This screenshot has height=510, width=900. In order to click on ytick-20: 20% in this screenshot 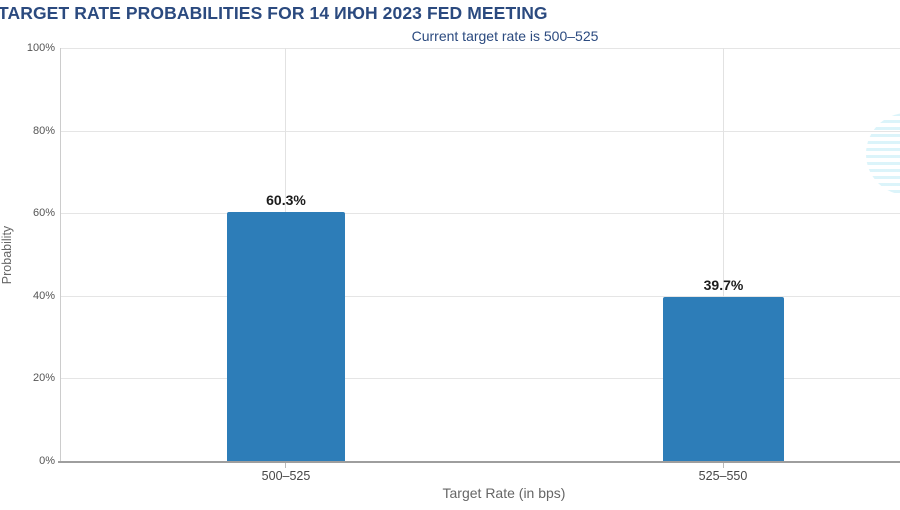, I will do `click(43, 378)`.